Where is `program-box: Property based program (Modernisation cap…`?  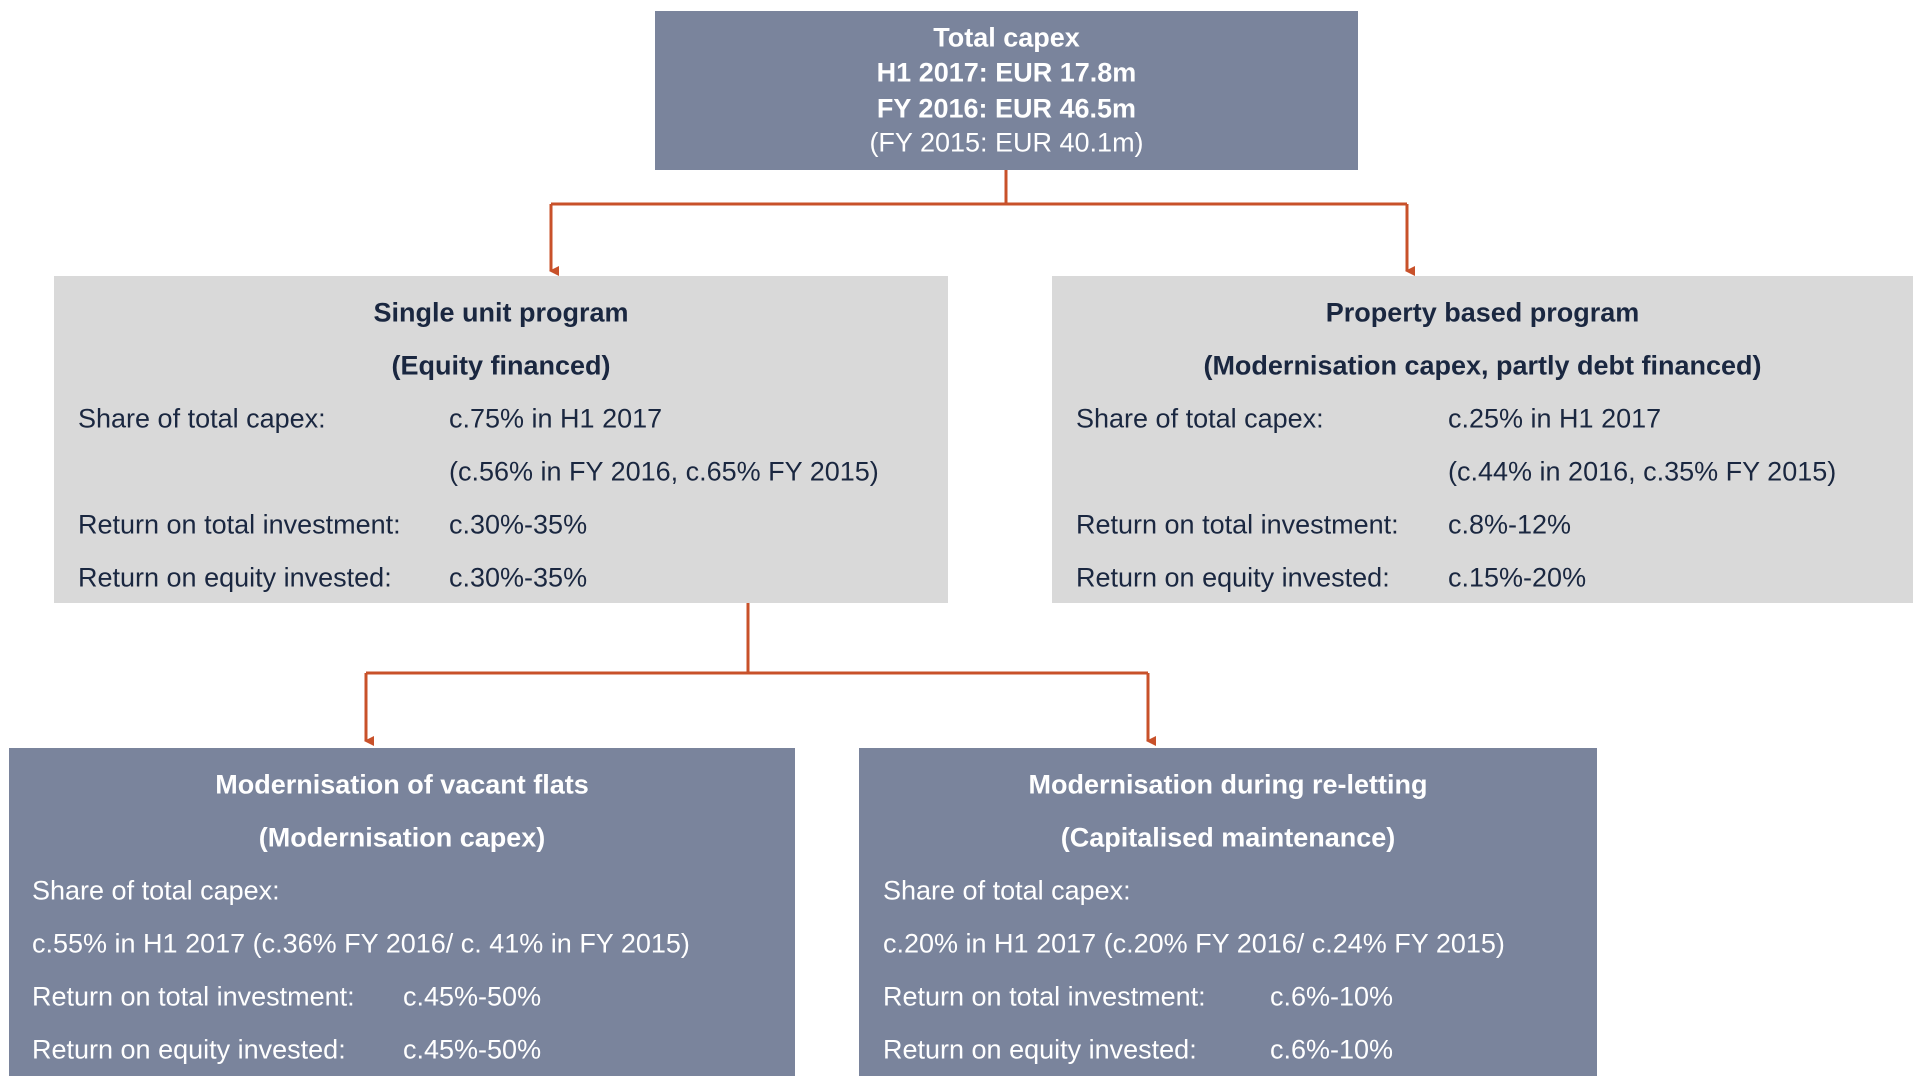 program-box: Property based program (Modernisation cap… is located at coordinates (1482, 439).